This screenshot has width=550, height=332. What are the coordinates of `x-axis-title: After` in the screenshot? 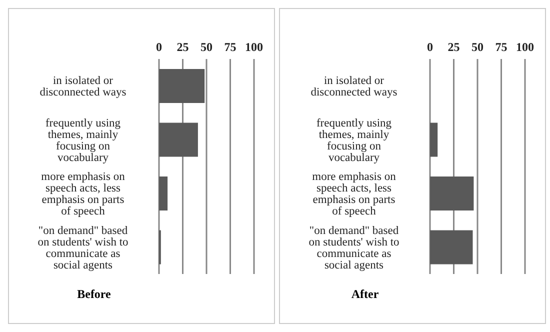 It's located at (365, 294).